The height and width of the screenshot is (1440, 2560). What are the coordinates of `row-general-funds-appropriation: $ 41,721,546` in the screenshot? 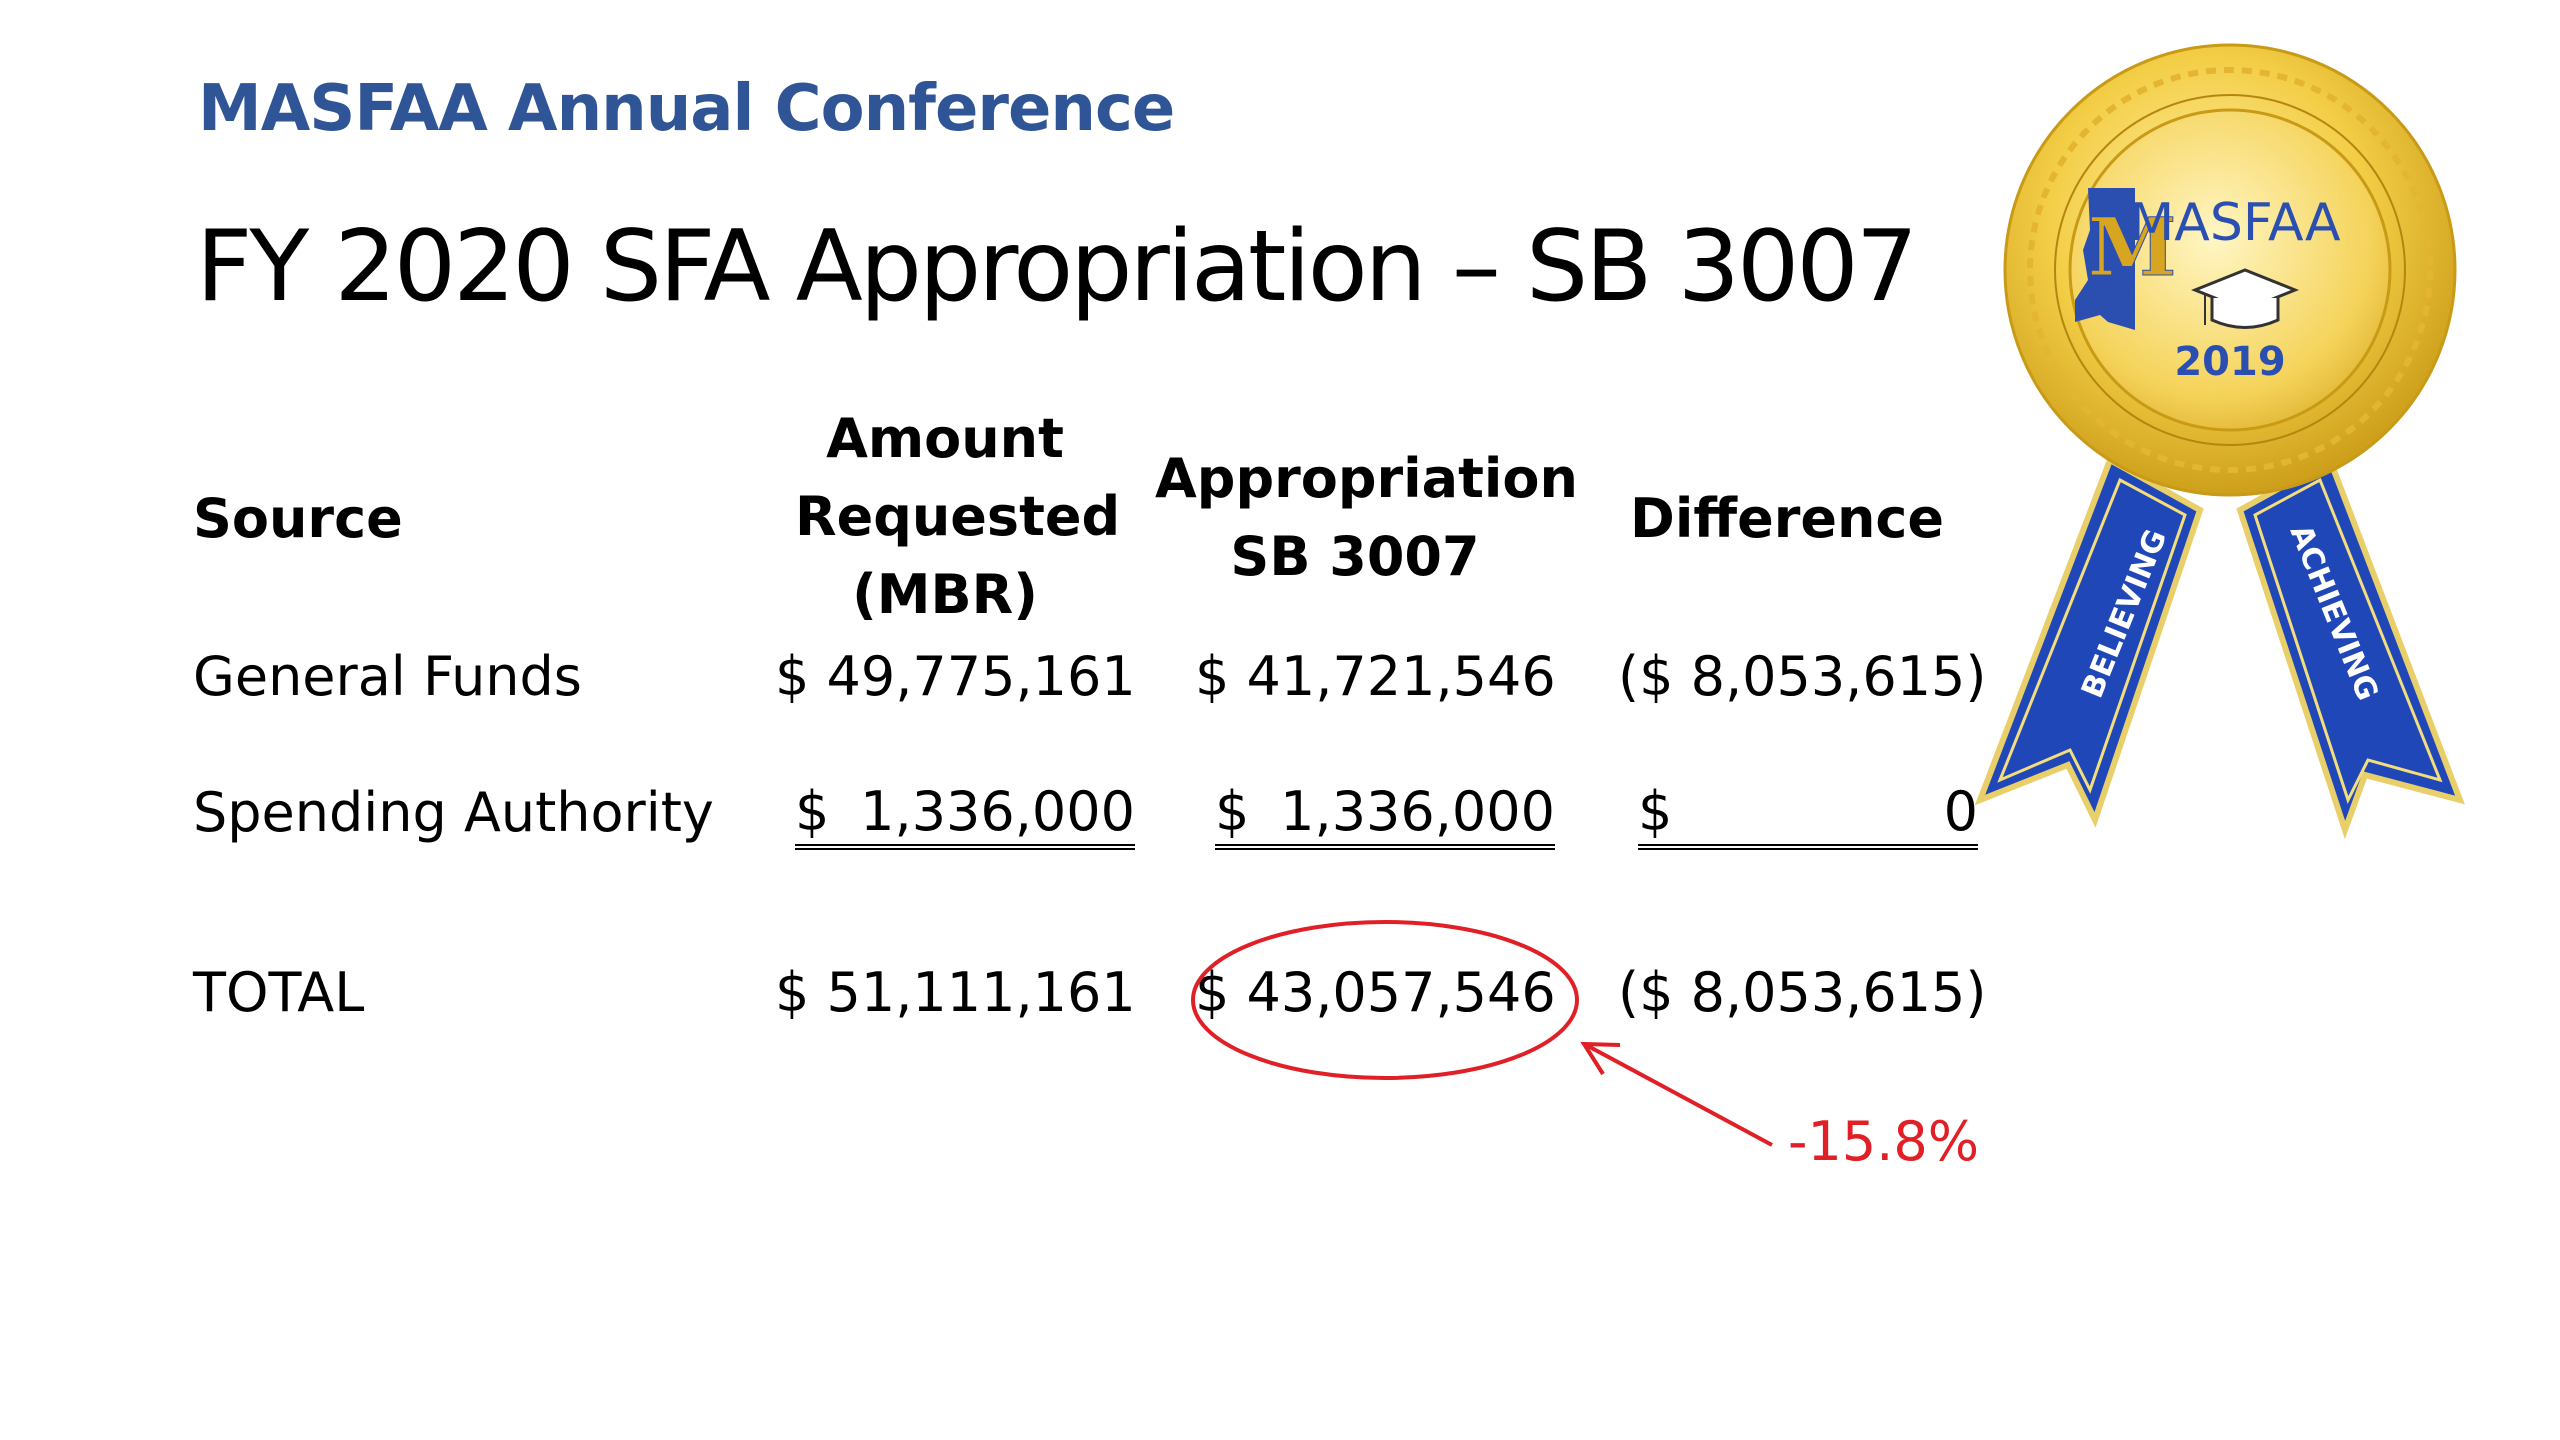 It's located at (1375, 676).